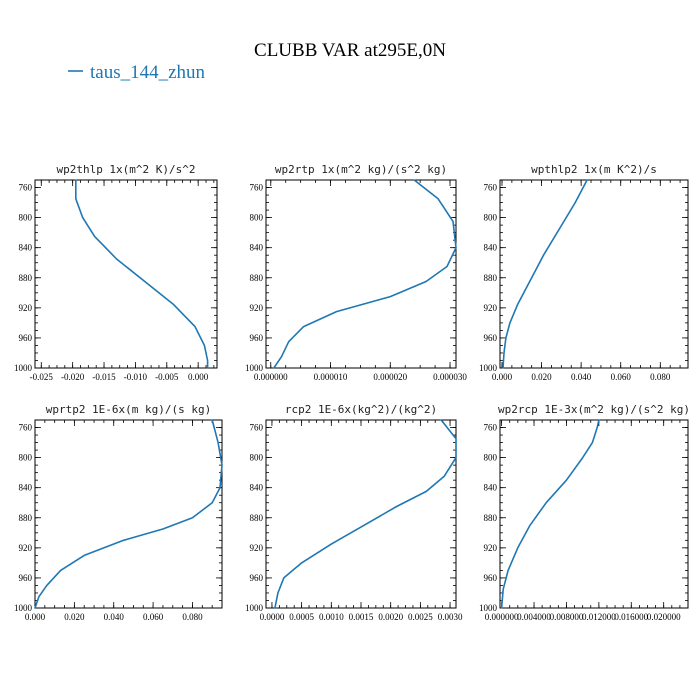 Image resolution: width=700 pixels, height=700 pixels. I want to click on x-tick-label: 0.0000, so click(272, 617).